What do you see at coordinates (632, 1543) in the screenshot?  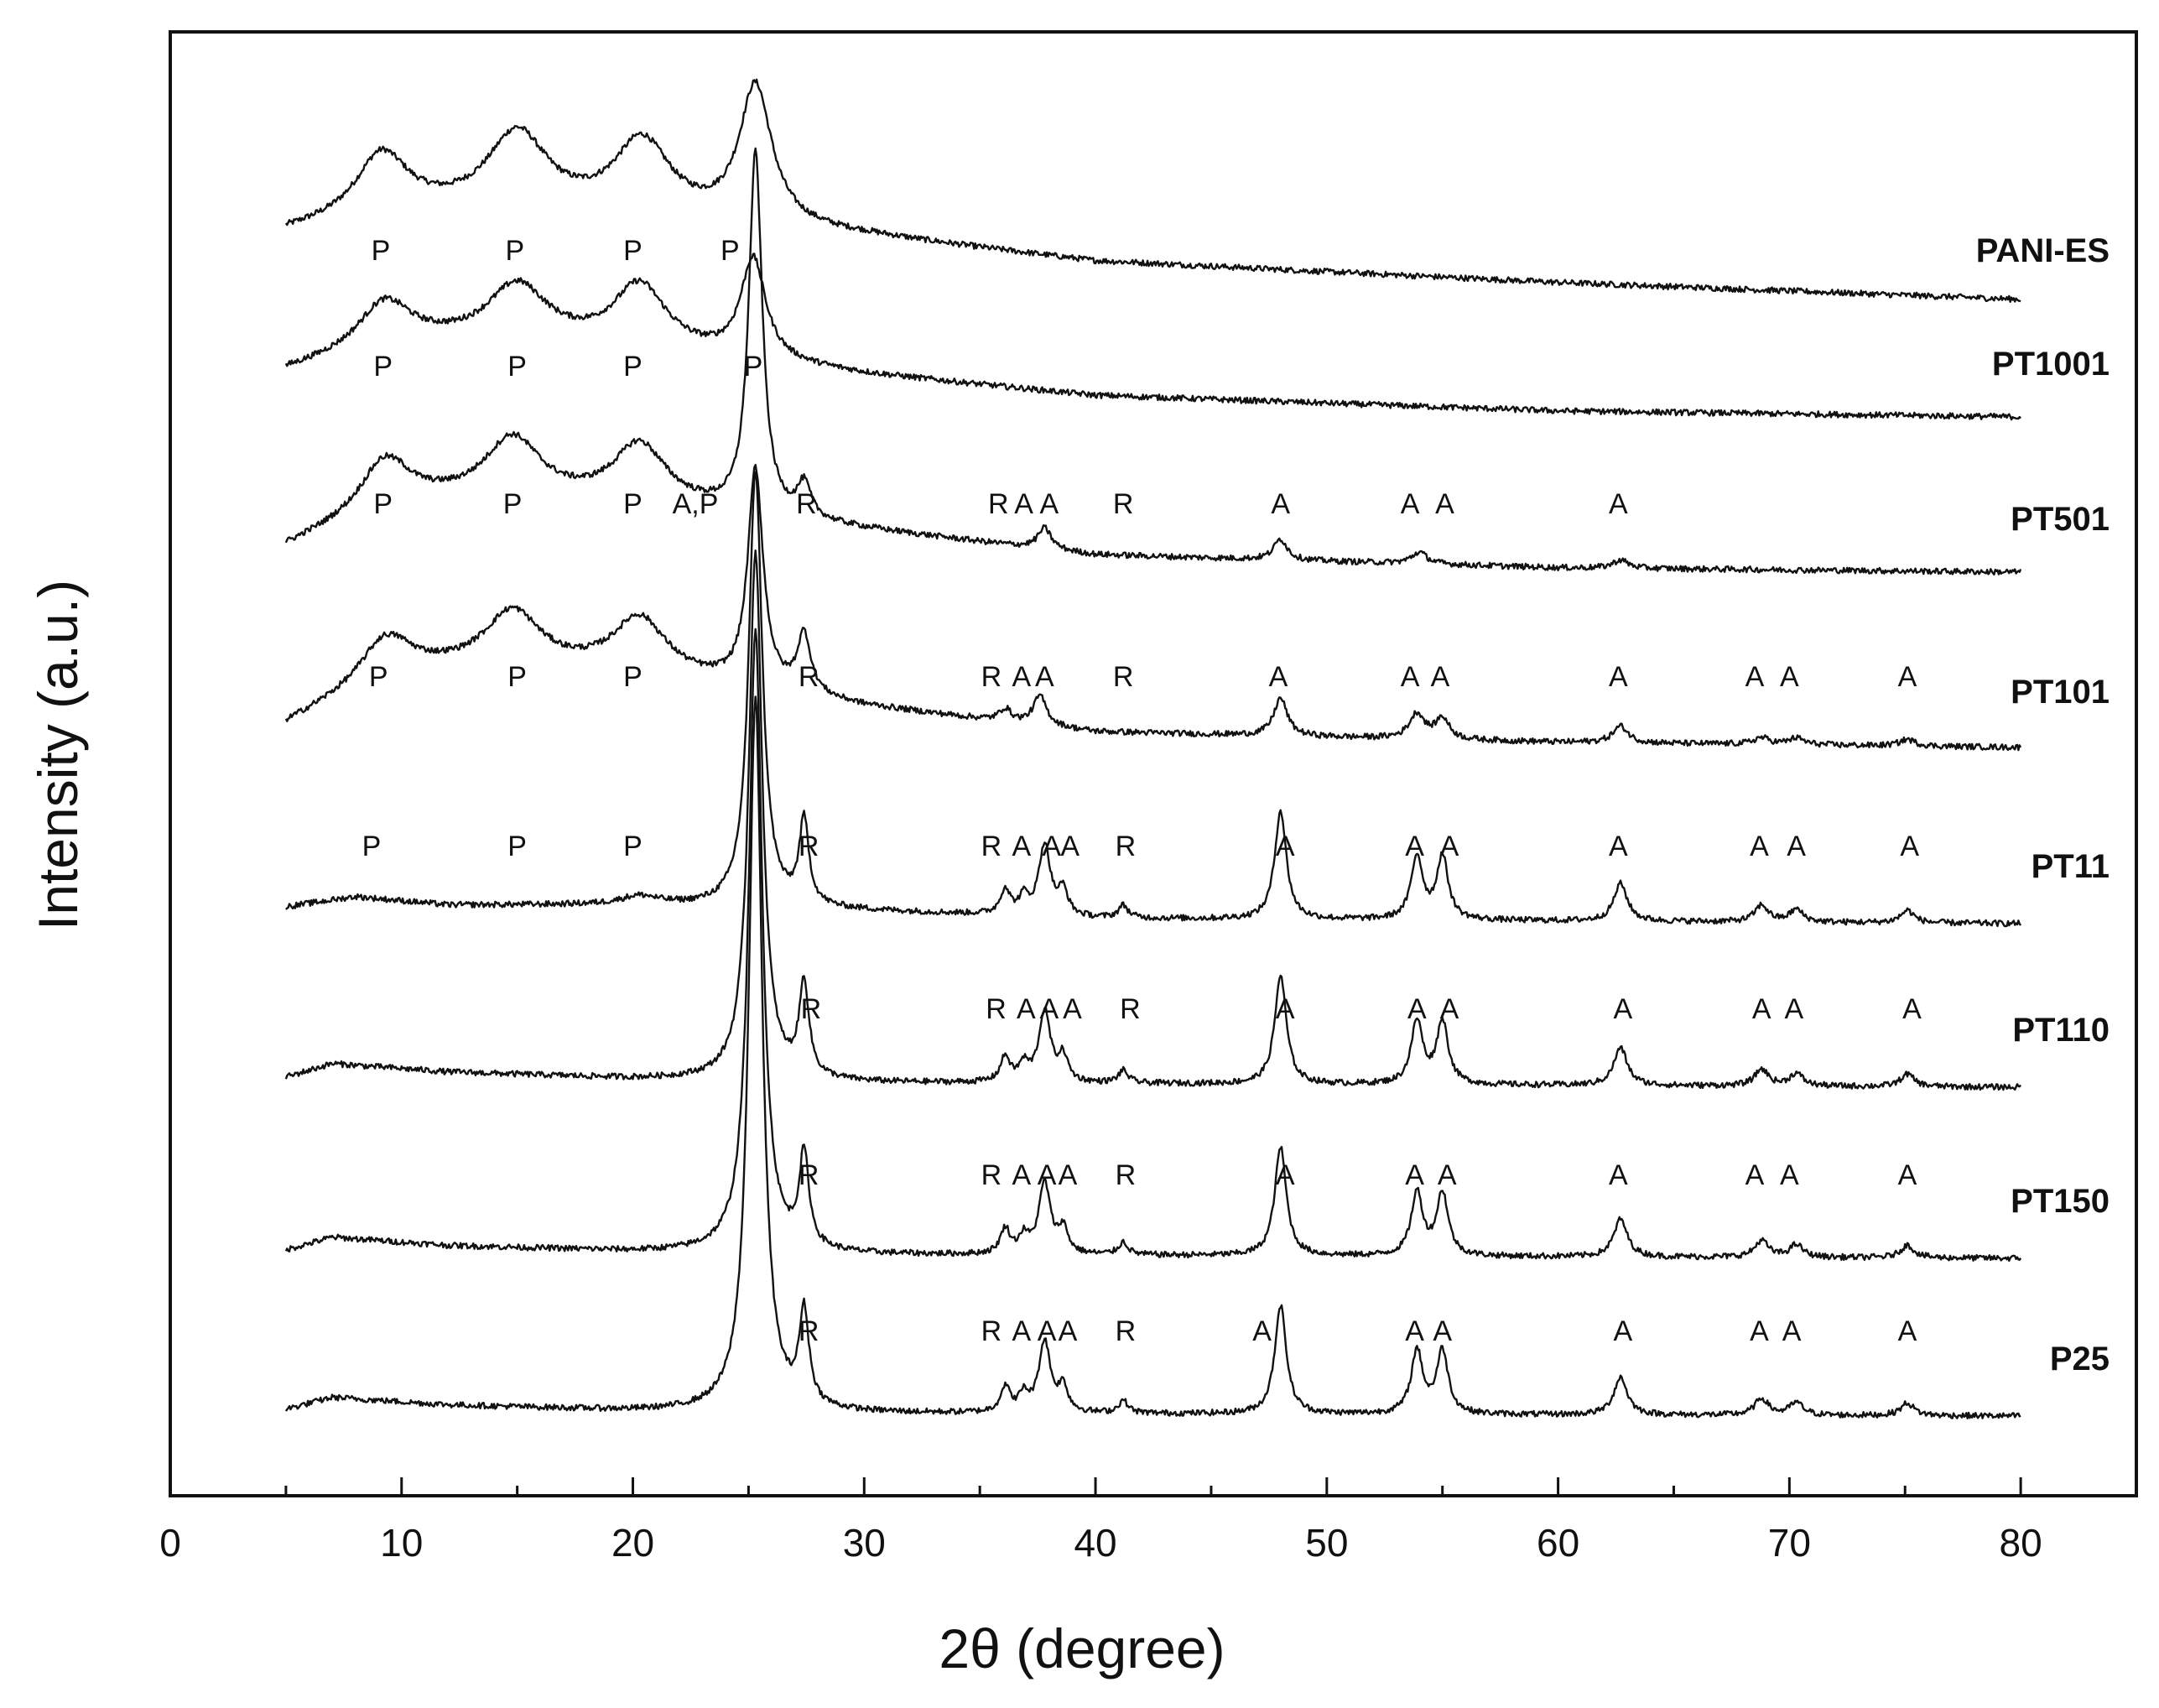 I see `x-tick-label: 20` at bounding box center [632, 1543].